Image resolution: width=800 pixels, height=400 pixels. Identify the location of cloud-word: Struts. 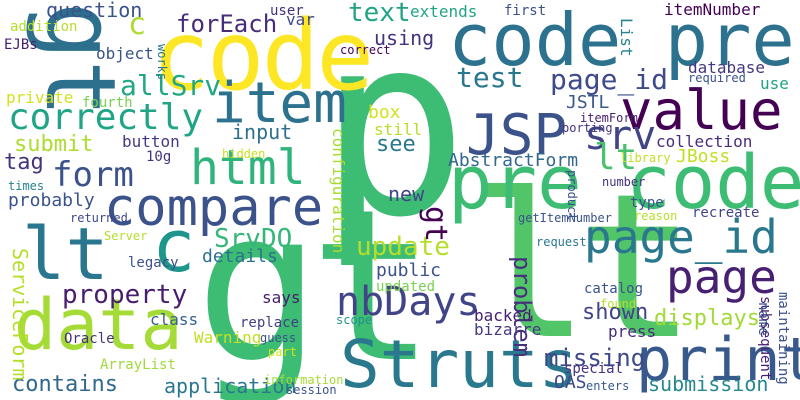
(459, 363).